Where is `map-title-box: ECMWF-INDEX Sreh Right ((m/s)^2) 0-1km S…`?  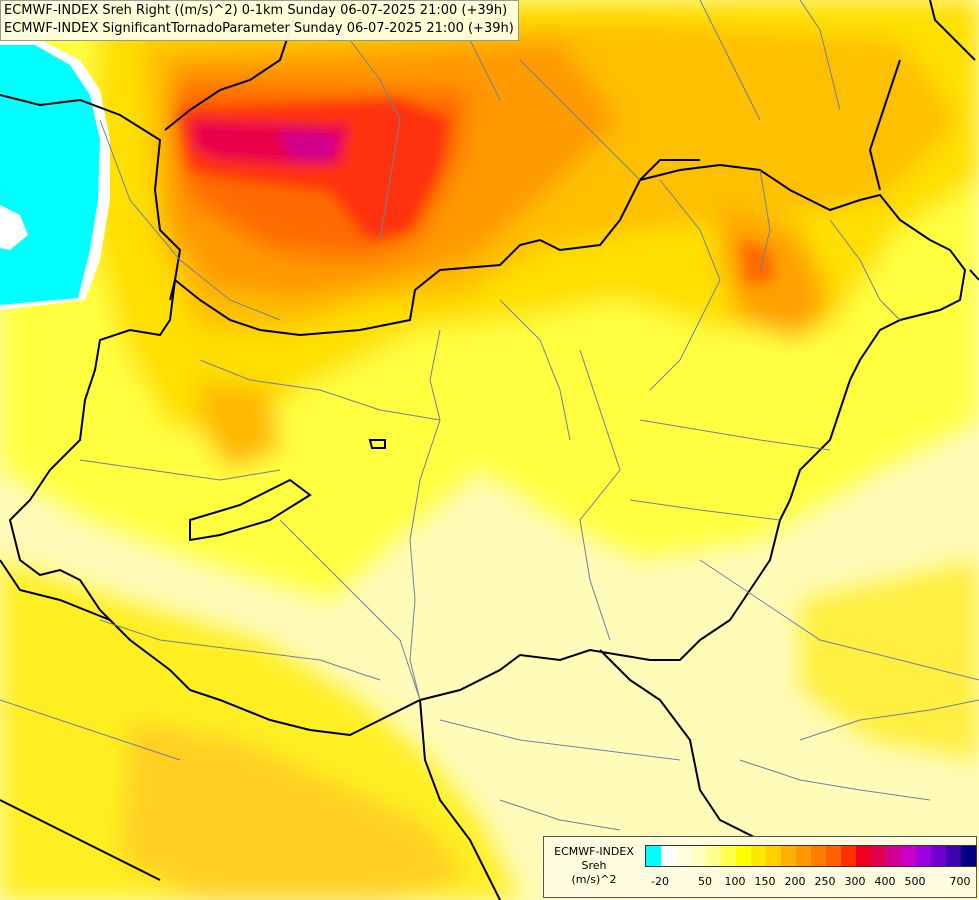
map-title-box: ECMWF-INDEX Sreh Right ((m/s)^2) 0-1km S… is located at coordinates (259, 20).